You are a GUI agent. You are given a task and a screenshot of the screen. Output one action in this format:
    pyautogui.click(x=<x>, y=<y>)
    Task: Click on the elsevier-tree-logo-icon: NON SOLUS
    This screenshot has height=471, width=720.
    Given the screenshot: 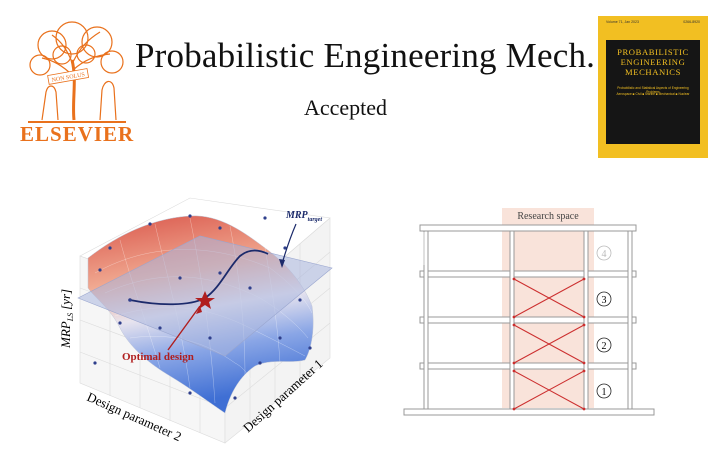 What is the action you would take?
    pyautogui.click(x=77, y=72)
    